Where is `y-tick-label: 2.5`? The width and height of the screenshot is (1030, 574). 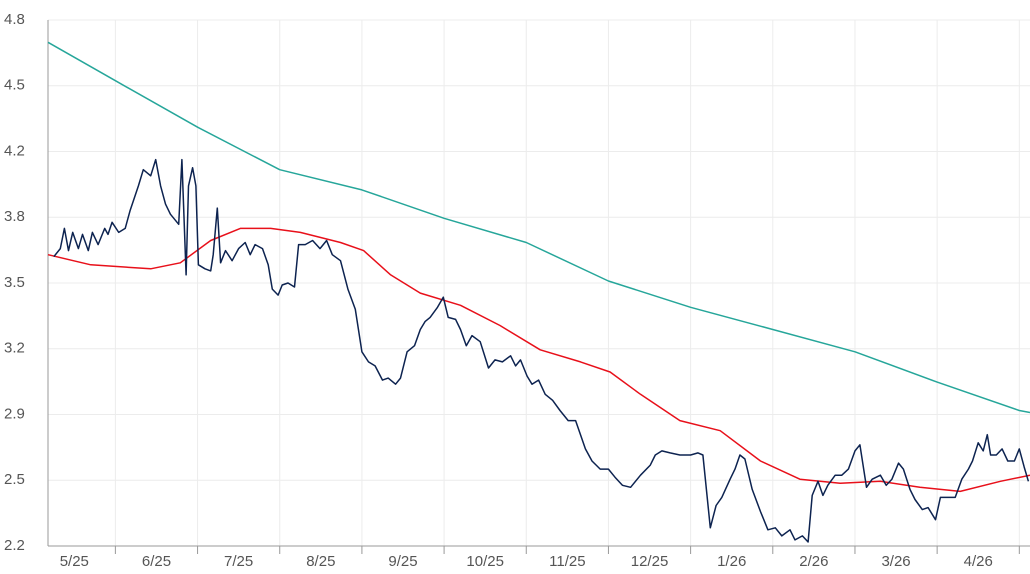
y-tick-label: 2.5 is located at coordinates (14, 479).